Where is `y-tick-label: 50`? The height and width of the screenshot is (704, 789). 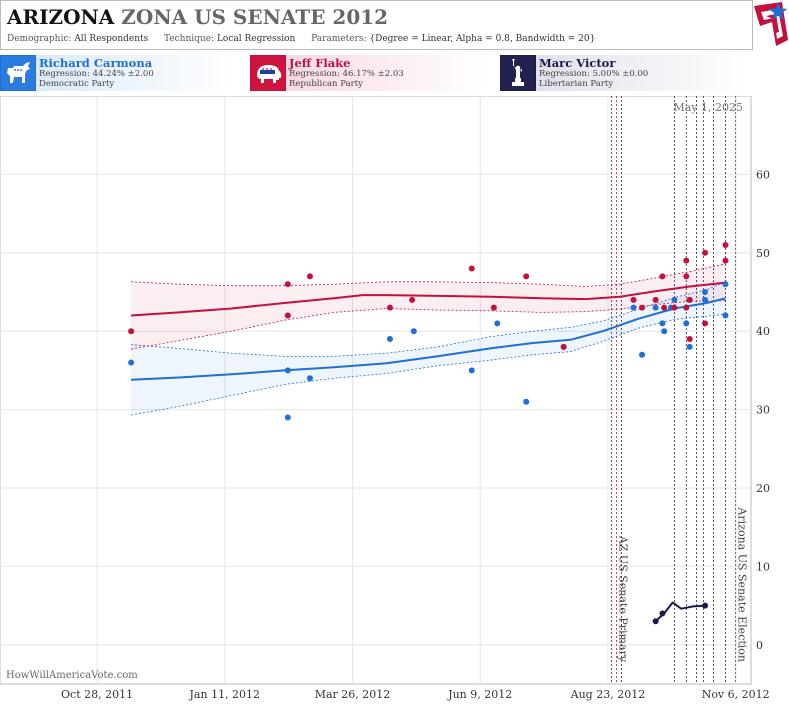 y-tick-label: 50 is located at coordinates (763, 253).